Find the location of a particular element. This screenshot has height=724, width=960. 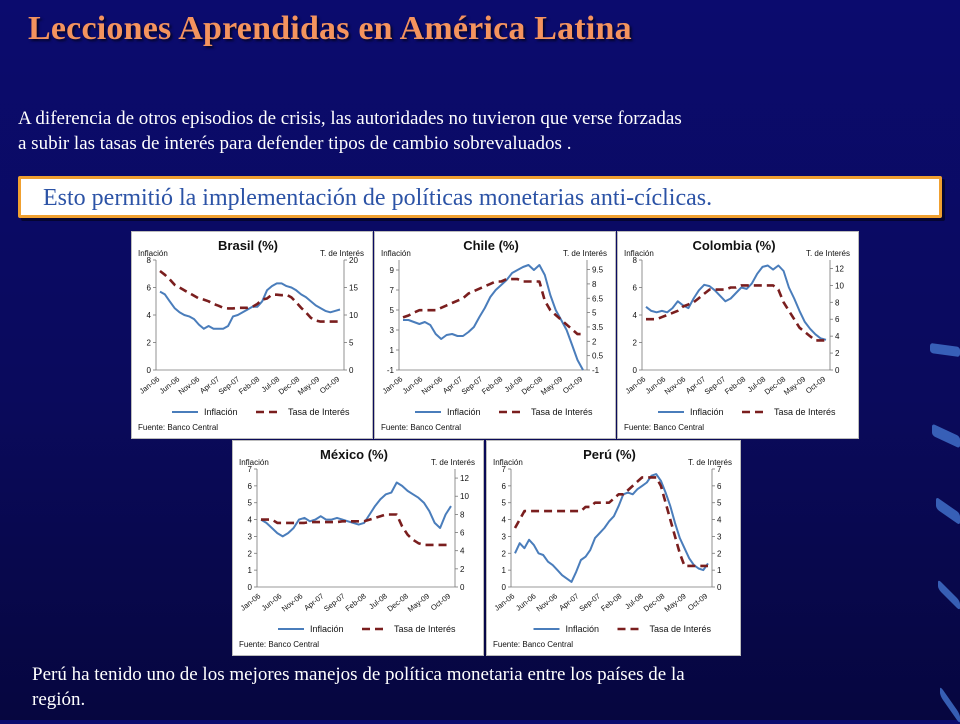

x-tick-label: Apr-07 is located at coordinates (568, 601).